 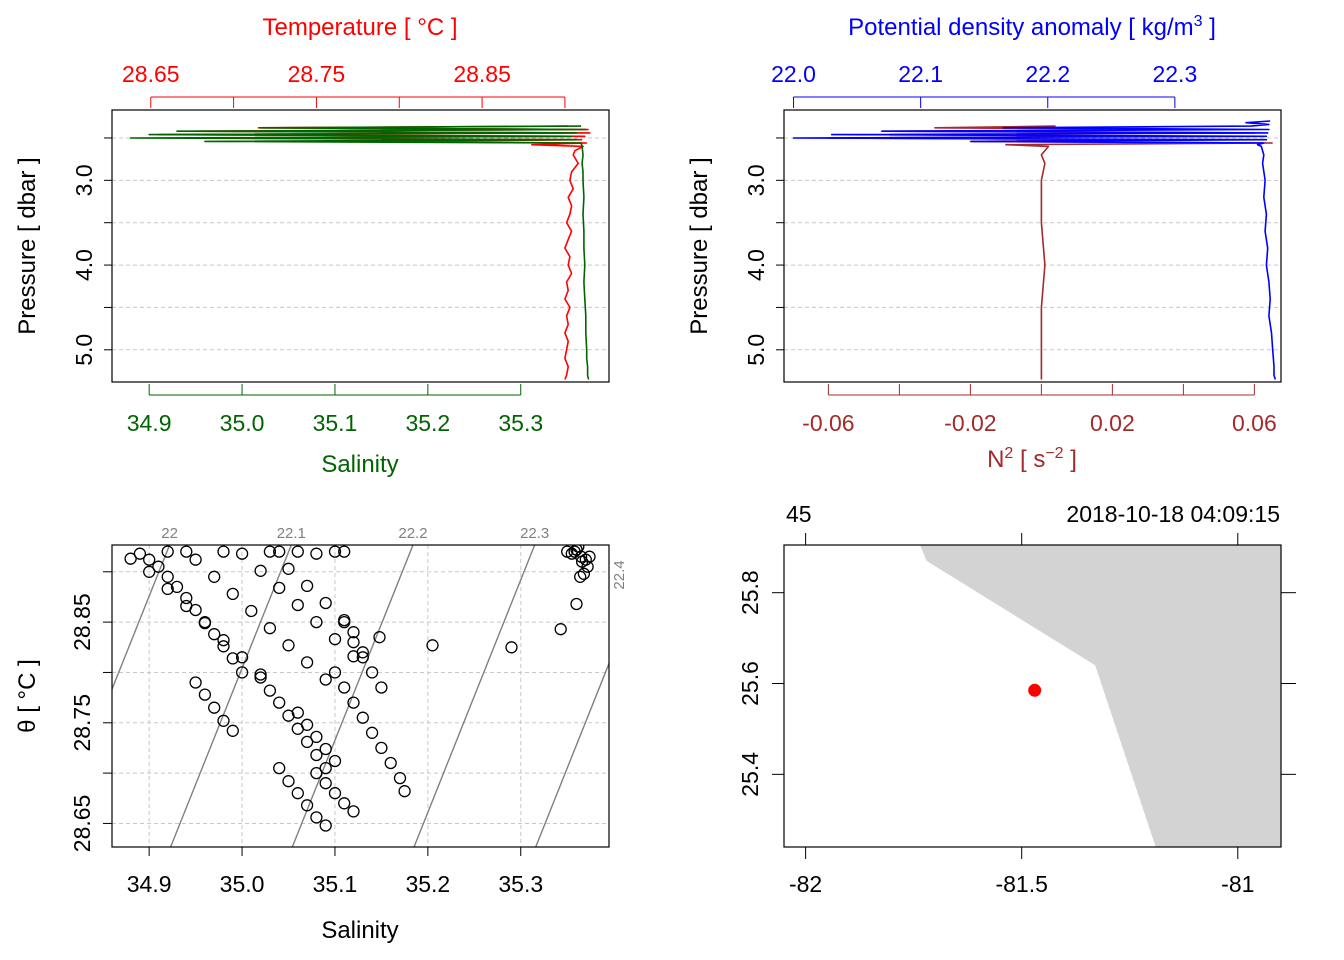 What do you see at coordinates (970, 423) in the screenshot?
I see `p2-bottom-tick-label-1: -0.02` at bounding box center [970, 423].